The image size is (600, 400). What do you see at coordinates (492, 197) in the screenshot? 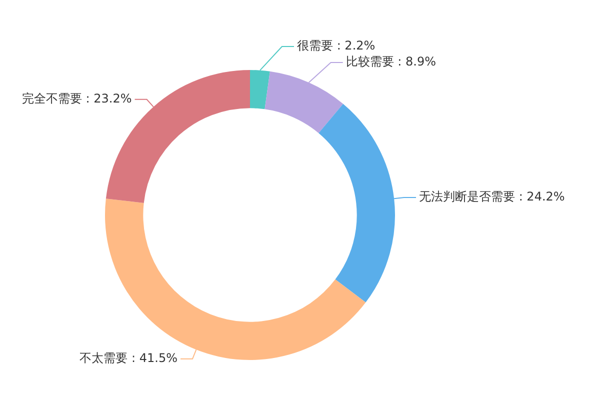
I see `slice-label: 无法判断是否需要 : 24.2%` at bounding box center [492, 197].